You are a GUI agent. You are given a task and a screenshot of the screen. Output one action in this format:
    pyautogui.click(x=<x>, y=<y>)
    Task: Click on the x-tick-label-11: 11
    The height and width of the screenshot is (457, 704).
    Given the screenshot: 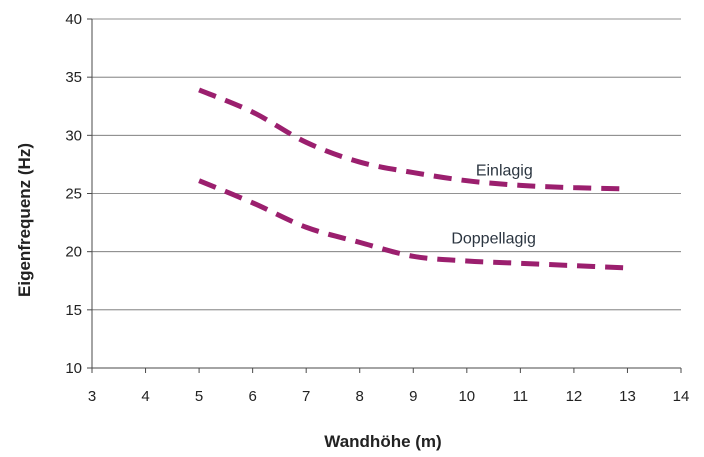 What is the action you would take?
    pyautogui.click(x=521, y=396)
    